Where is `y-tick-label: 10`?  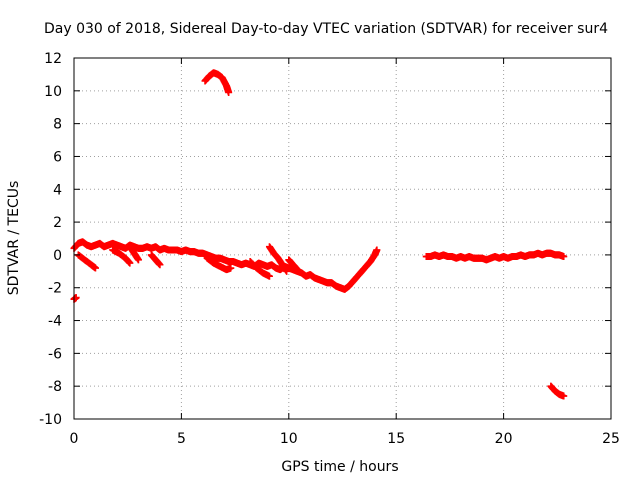
y-tick-label: 10 is located at coordinates (53, 92).